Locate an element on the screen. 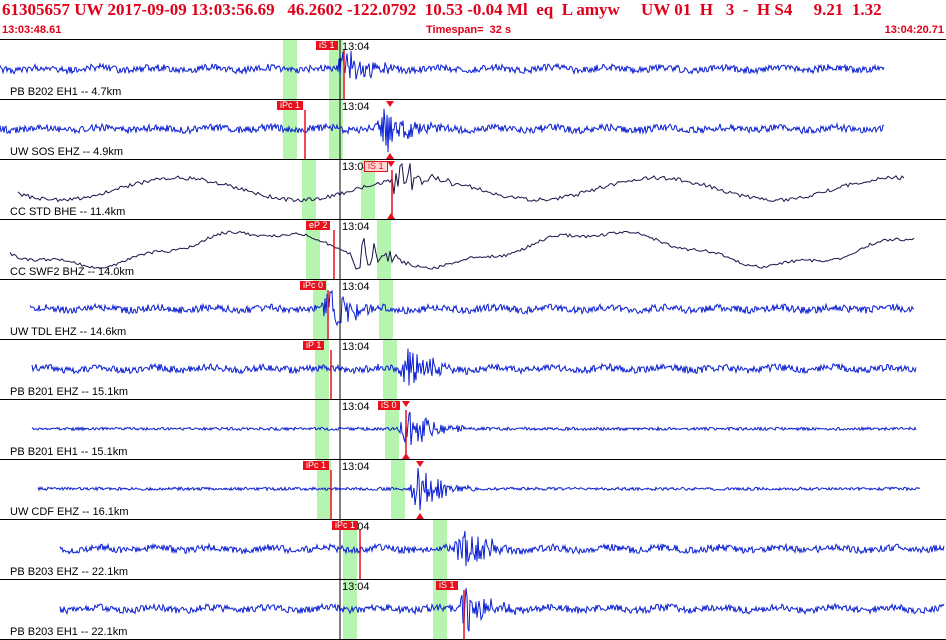  trace-panel-uw-cdf-ehz-16-1km: 13:04 iPc 1 UW CDF EHZ -- 16.1km is located at coordinates (473, 489).